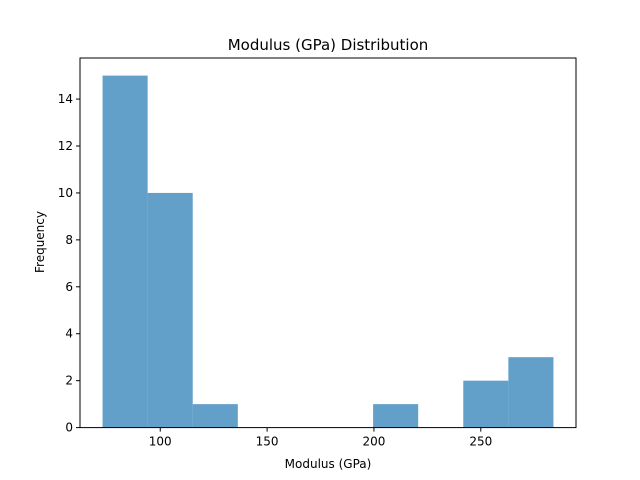 This screenshot has height=480, width=640. What do you see at coordinates (65, 193) in the screenshot?
I see `y-tick-label: 10` at bounding box center [65, 193].